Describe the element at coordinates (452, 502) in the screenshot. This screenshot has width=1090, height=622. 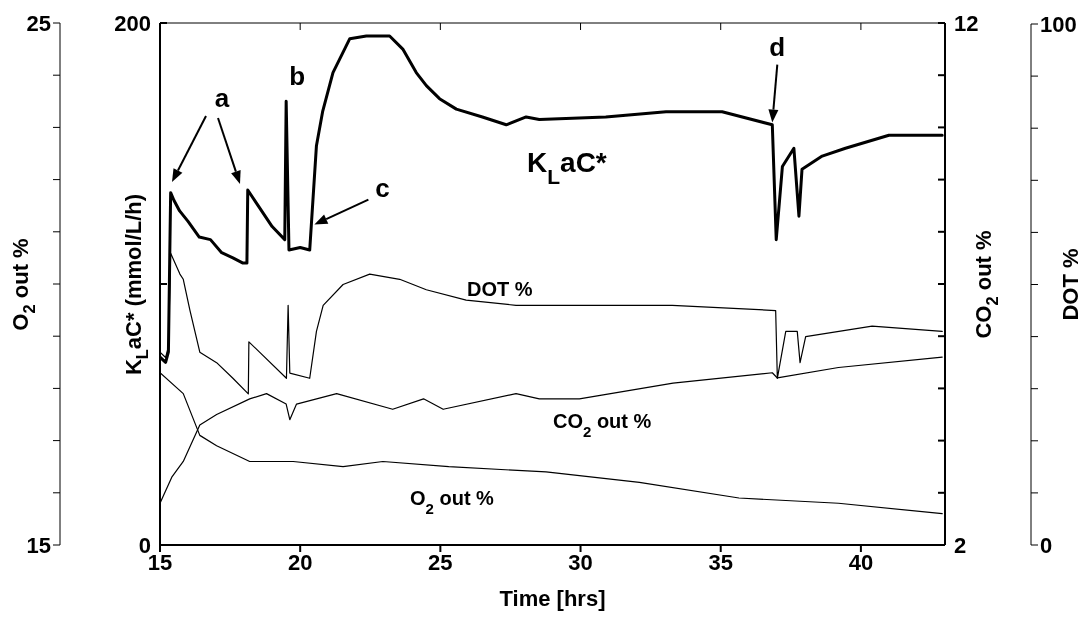
I see `series-label: O$_{2}$ out %` at that location.